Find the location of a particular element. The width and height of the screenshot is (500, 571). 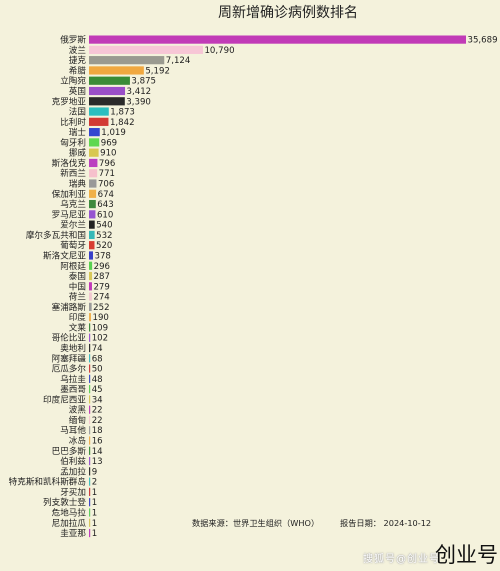

category-label: 阿根廷 is located at coordinates (73, 266).